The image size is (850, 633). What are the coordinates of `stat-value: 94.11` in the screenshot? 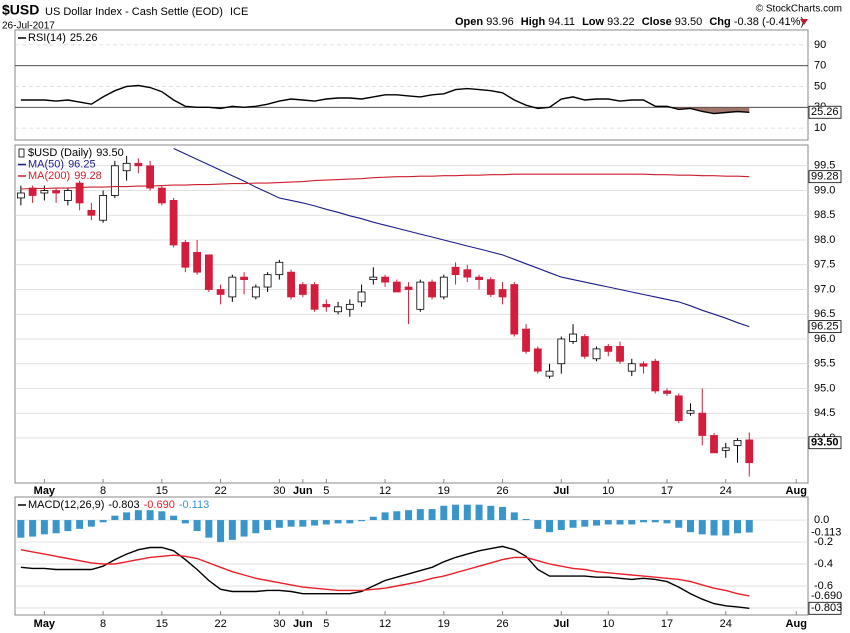 It's located at (561, 22).